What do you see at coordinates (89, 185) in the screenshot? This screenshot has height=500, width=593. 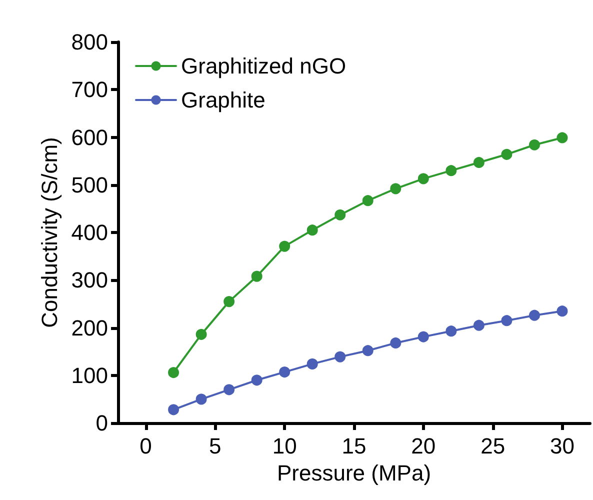 I see `y-tick-label: 500` at bounding box center [89, 185].